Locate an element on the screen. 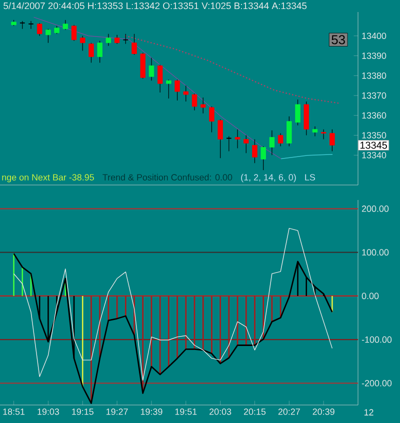  annotation: LS is located at coordinates (310, 177).